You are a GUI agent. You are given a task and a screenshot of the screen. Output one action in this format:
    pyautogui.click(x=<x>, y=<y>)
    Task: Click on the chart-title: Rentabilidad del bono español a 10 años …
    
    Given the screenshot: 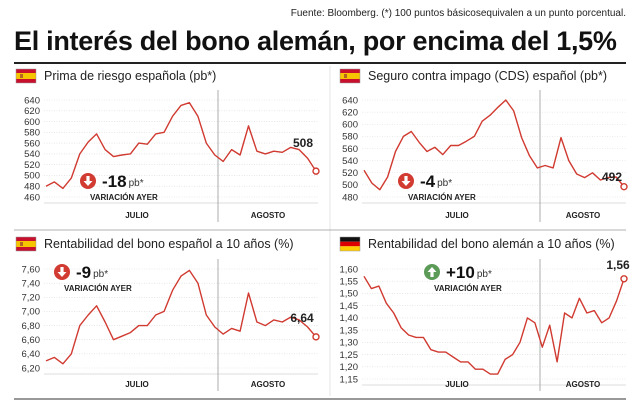 What is the action you would take?
    pyautogui.click(x=168, y=244)
    